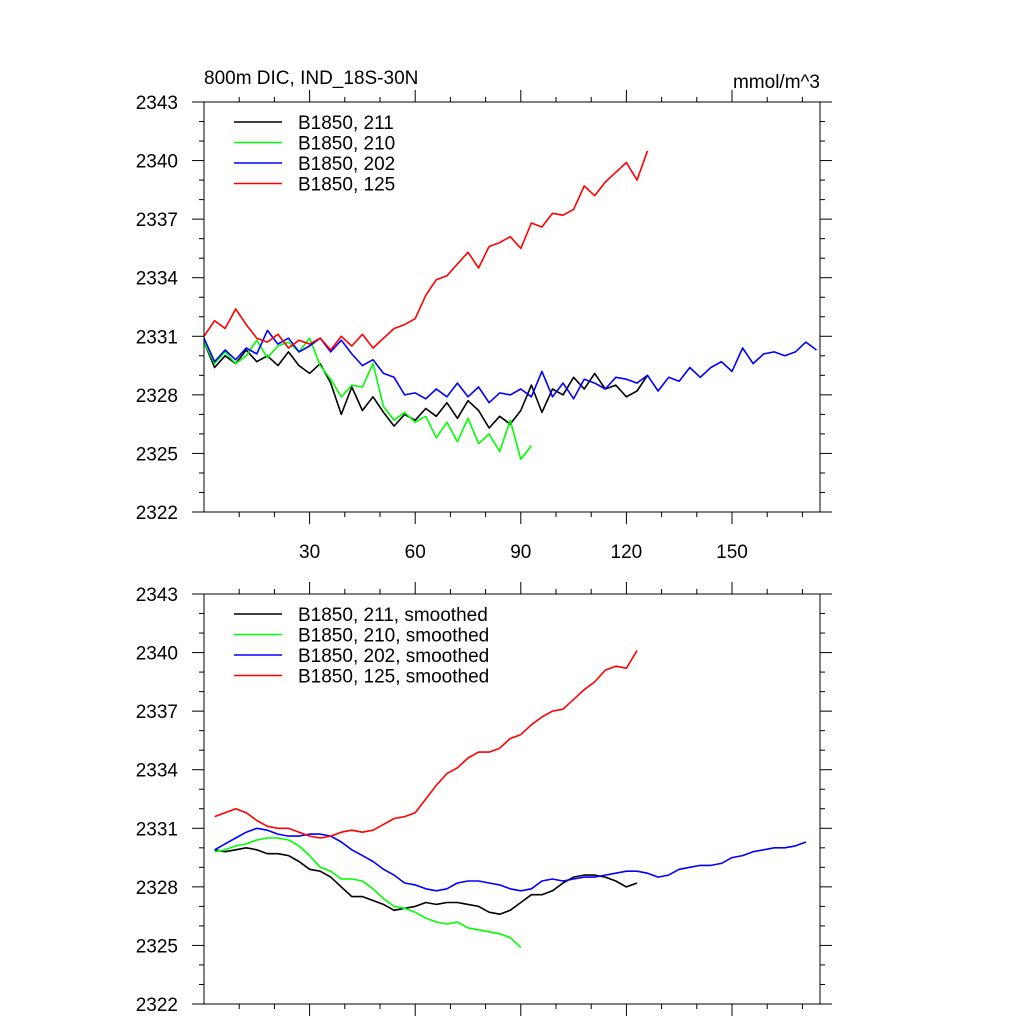 Image resolution: width=1024 pixels, height=1029 pixels. Describe the element at coordinates (426, 881) in the screenshot. I see `series-line-b1850-211-smoothed` at that location.